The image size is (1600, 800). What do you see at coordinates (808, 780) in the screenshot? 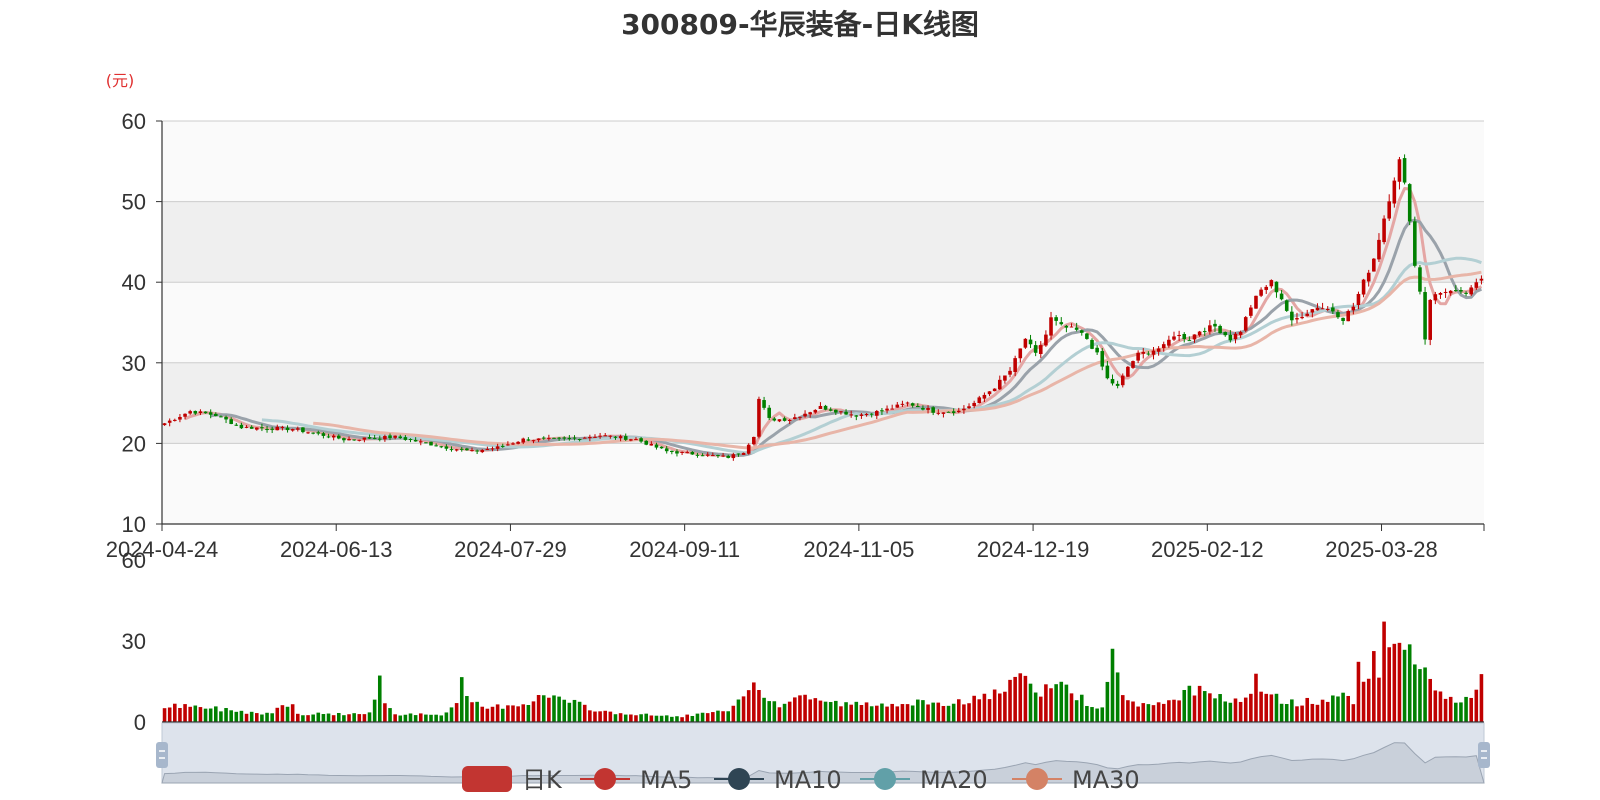
I see `legend-label: MA10` at bounding box center [808, 780].